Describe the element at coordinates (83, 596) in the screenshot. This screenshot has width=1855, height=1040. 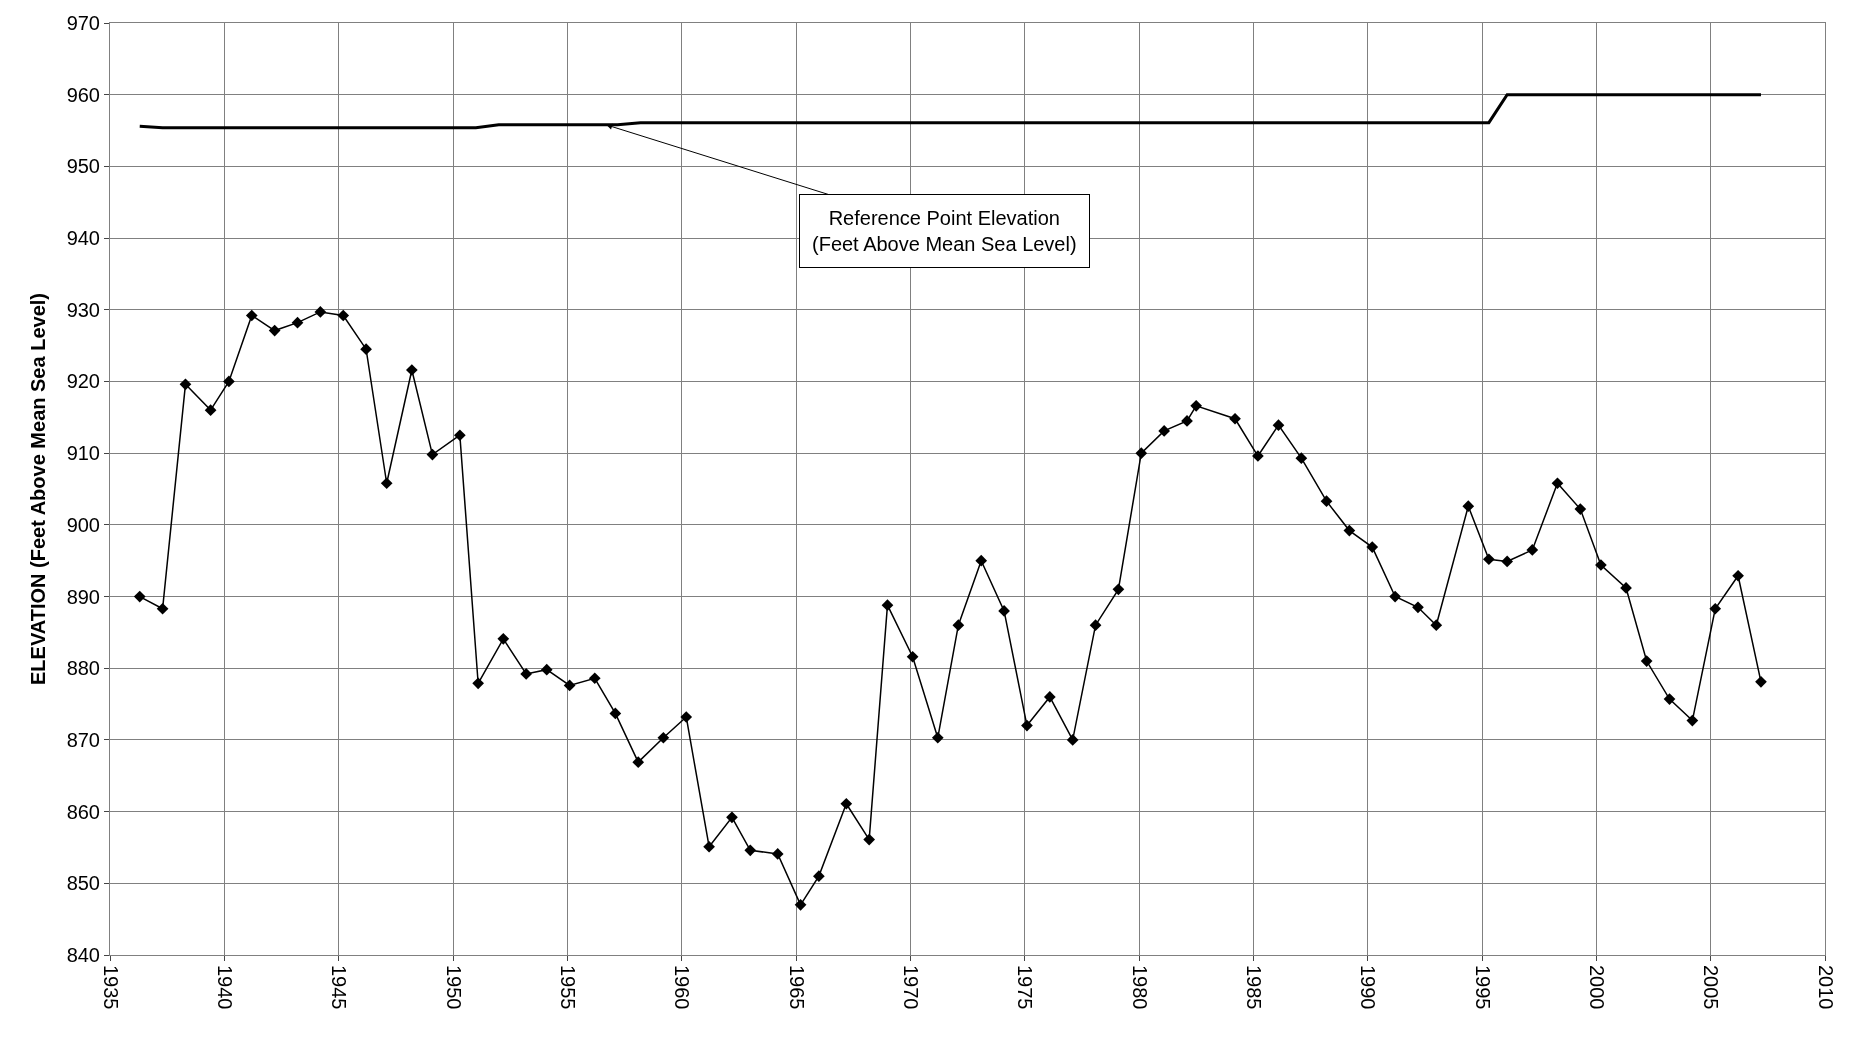
I see `y-tick-label: 890` at that location.